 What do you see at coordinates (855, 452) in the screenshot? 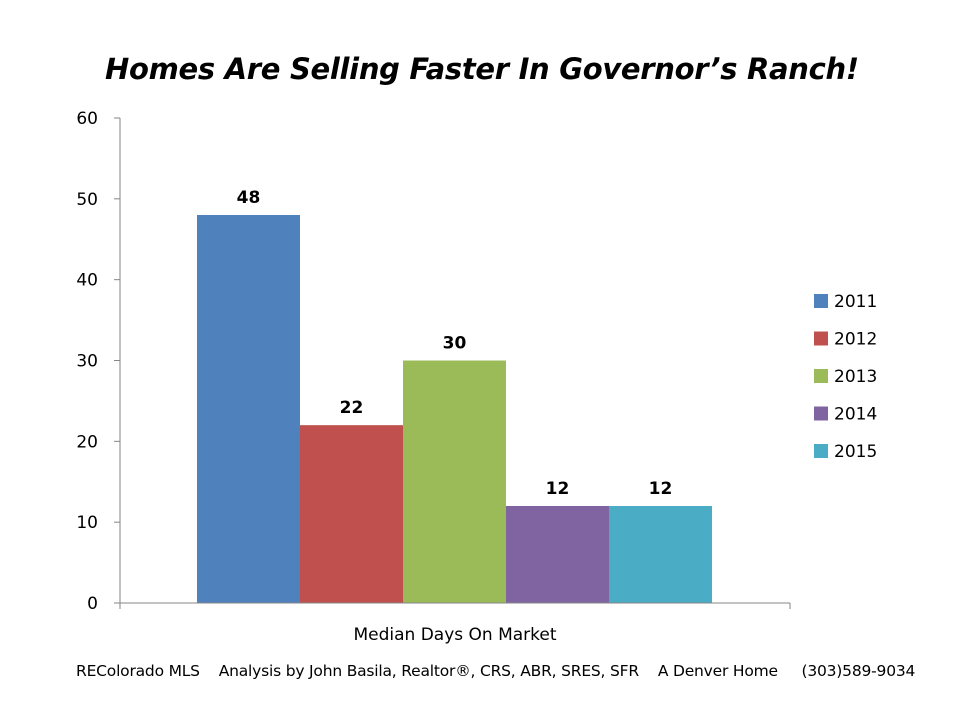
I see `legend-label-2015: 2015` at bounding box center [855, 452].